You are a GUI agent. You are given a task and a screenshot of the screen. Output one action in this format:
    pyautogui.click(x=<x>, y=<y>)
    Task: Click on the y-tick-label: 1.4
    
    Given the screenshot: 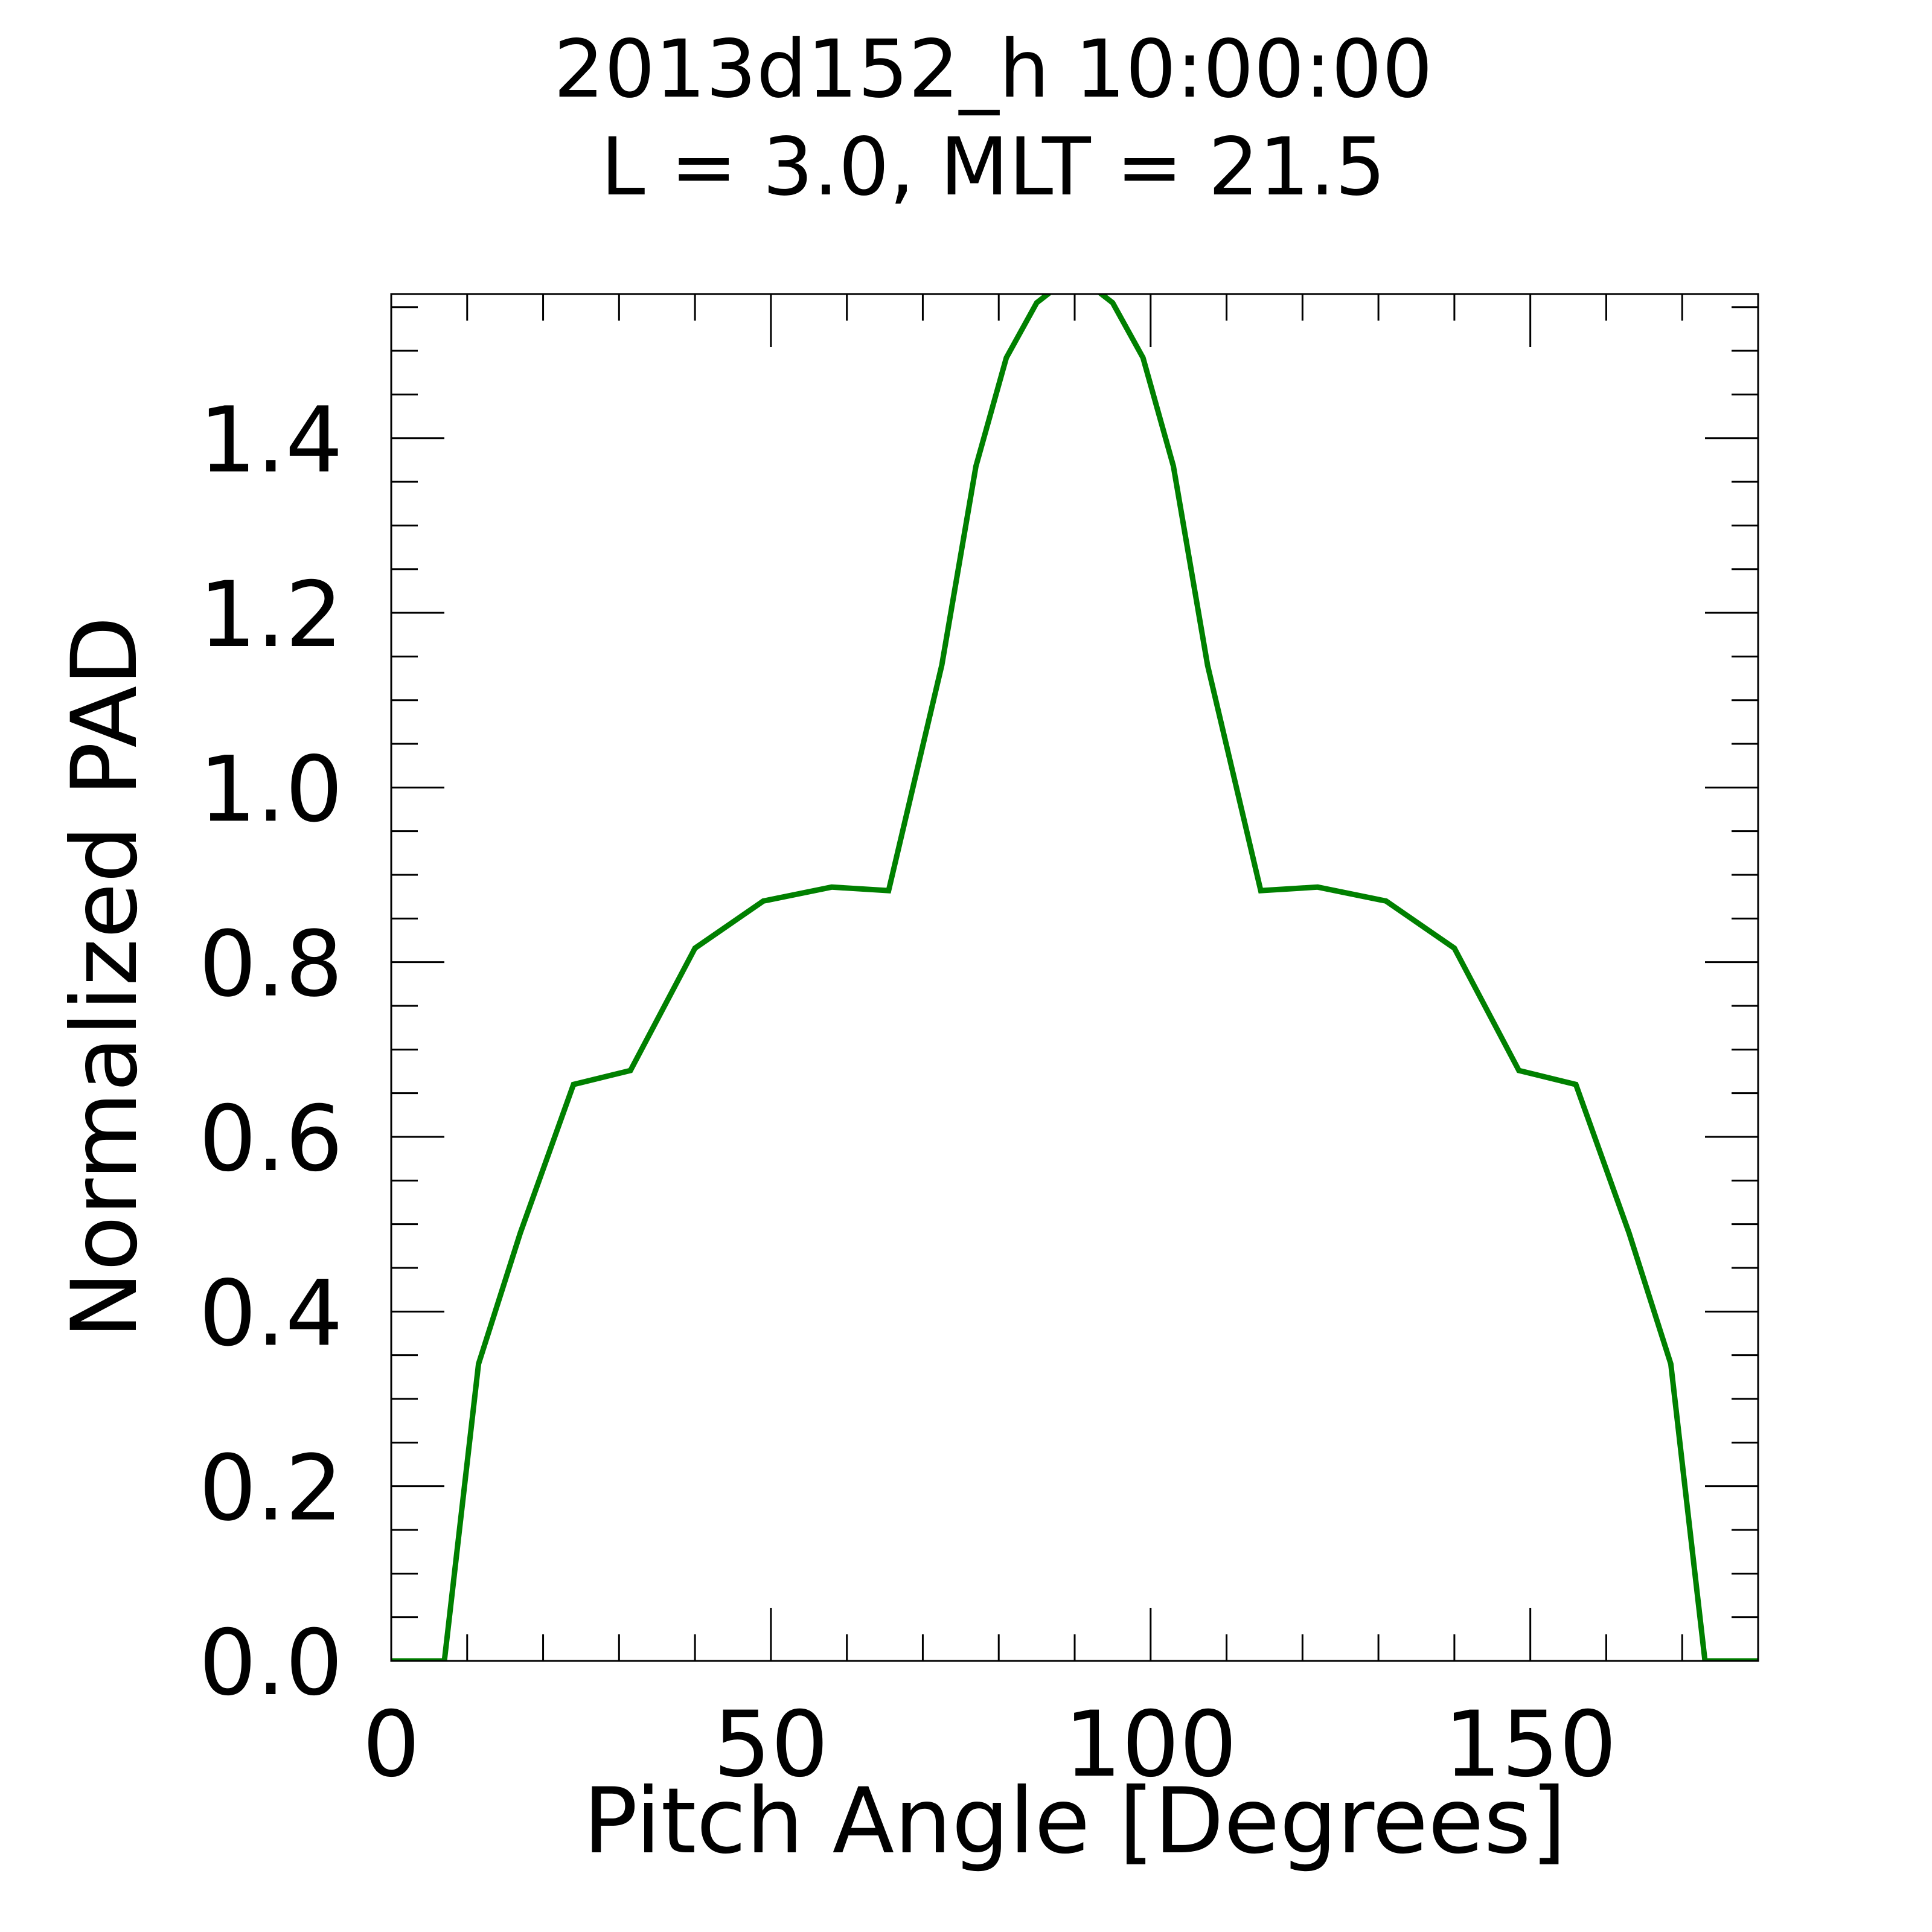 What is the action you would take?
    pyautogui.click(x=271, y=441)
    